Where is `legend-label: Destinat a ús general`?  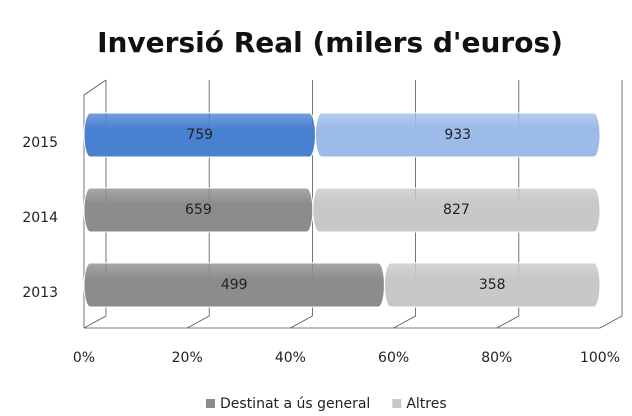 legend-label: Destinat a ús general is located at coordinates (295, 404).